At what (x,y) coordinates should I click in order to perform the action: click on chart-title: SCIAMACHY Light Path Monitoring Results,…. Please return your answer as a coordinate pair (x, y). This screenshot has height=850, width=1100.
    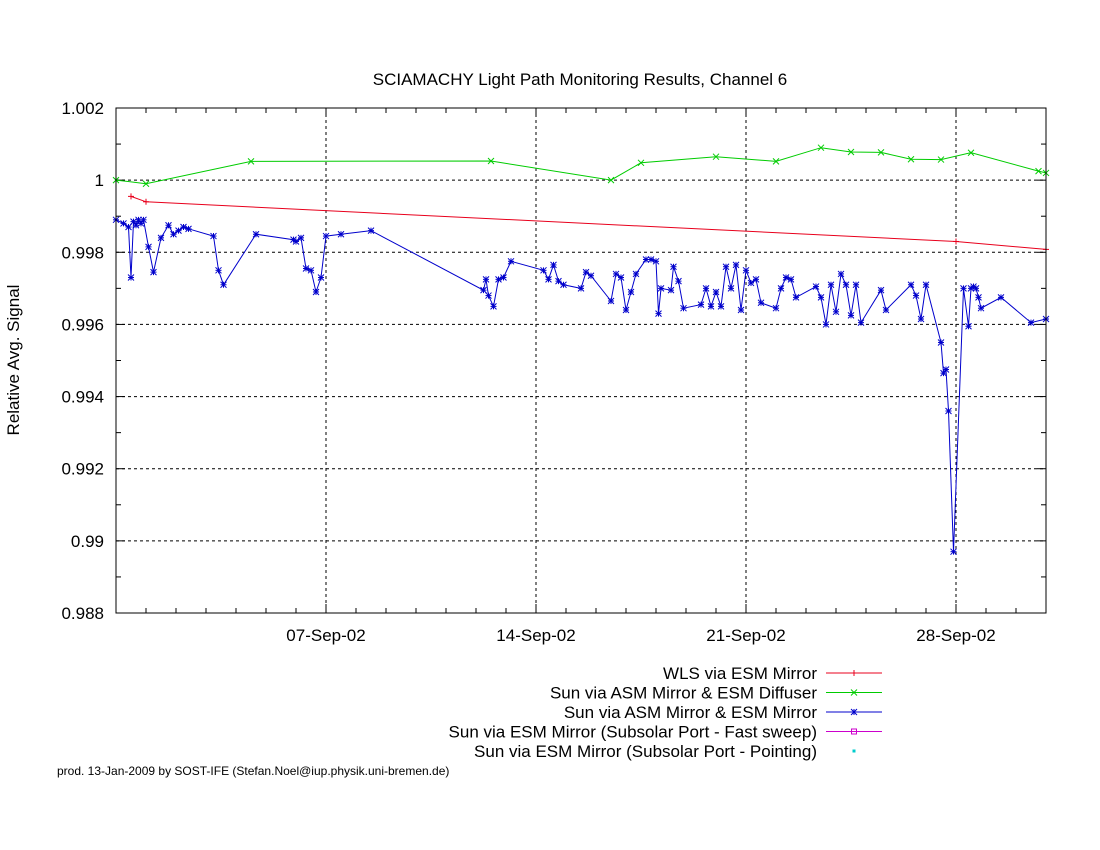
    Looking at the image, I should click on (580, 79).